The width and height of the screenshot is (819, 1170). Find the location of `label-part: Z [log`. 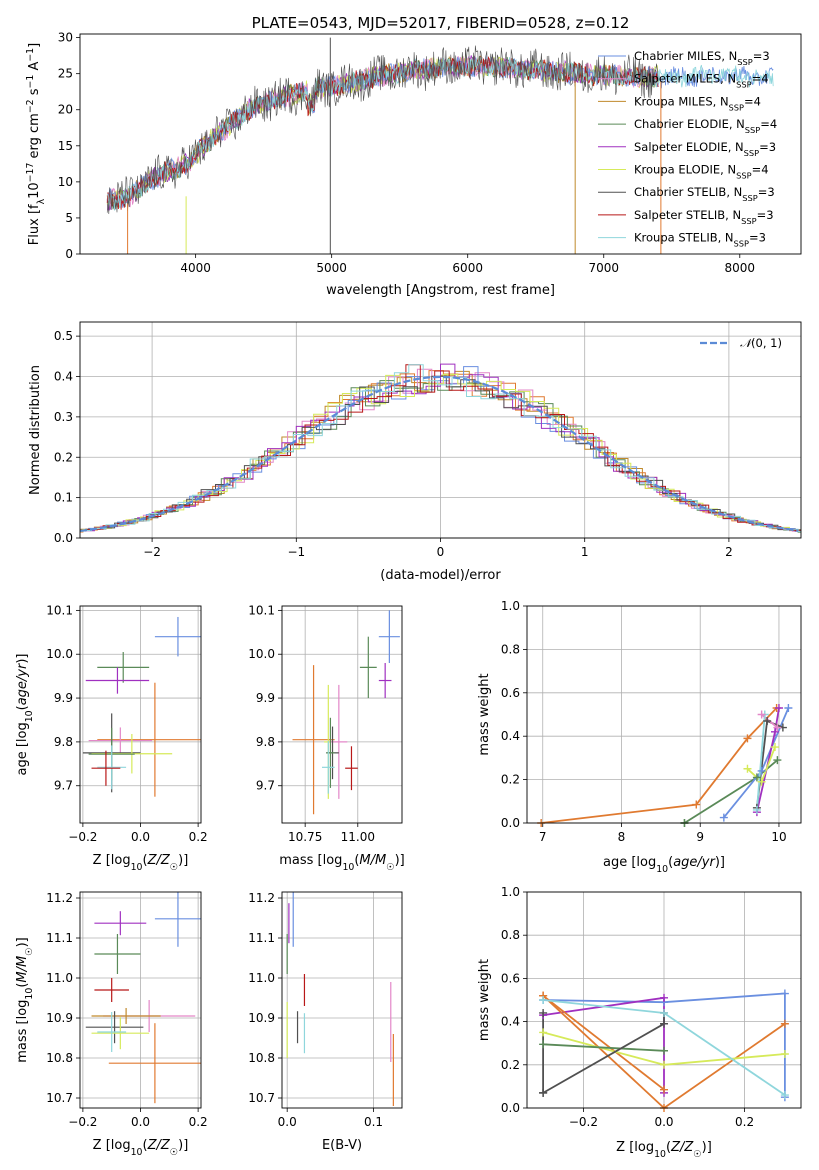

label-part: Z [log is located at coordinates (112, 860).